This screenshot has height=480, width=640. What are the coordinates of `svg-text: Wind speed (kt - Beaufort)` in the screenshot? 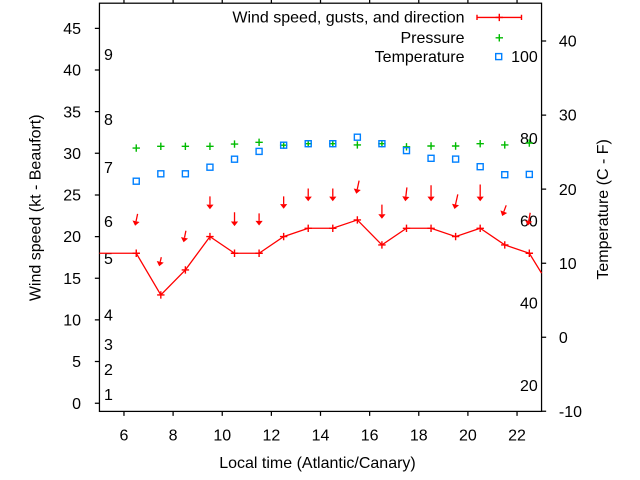 It's located at (35, 207).